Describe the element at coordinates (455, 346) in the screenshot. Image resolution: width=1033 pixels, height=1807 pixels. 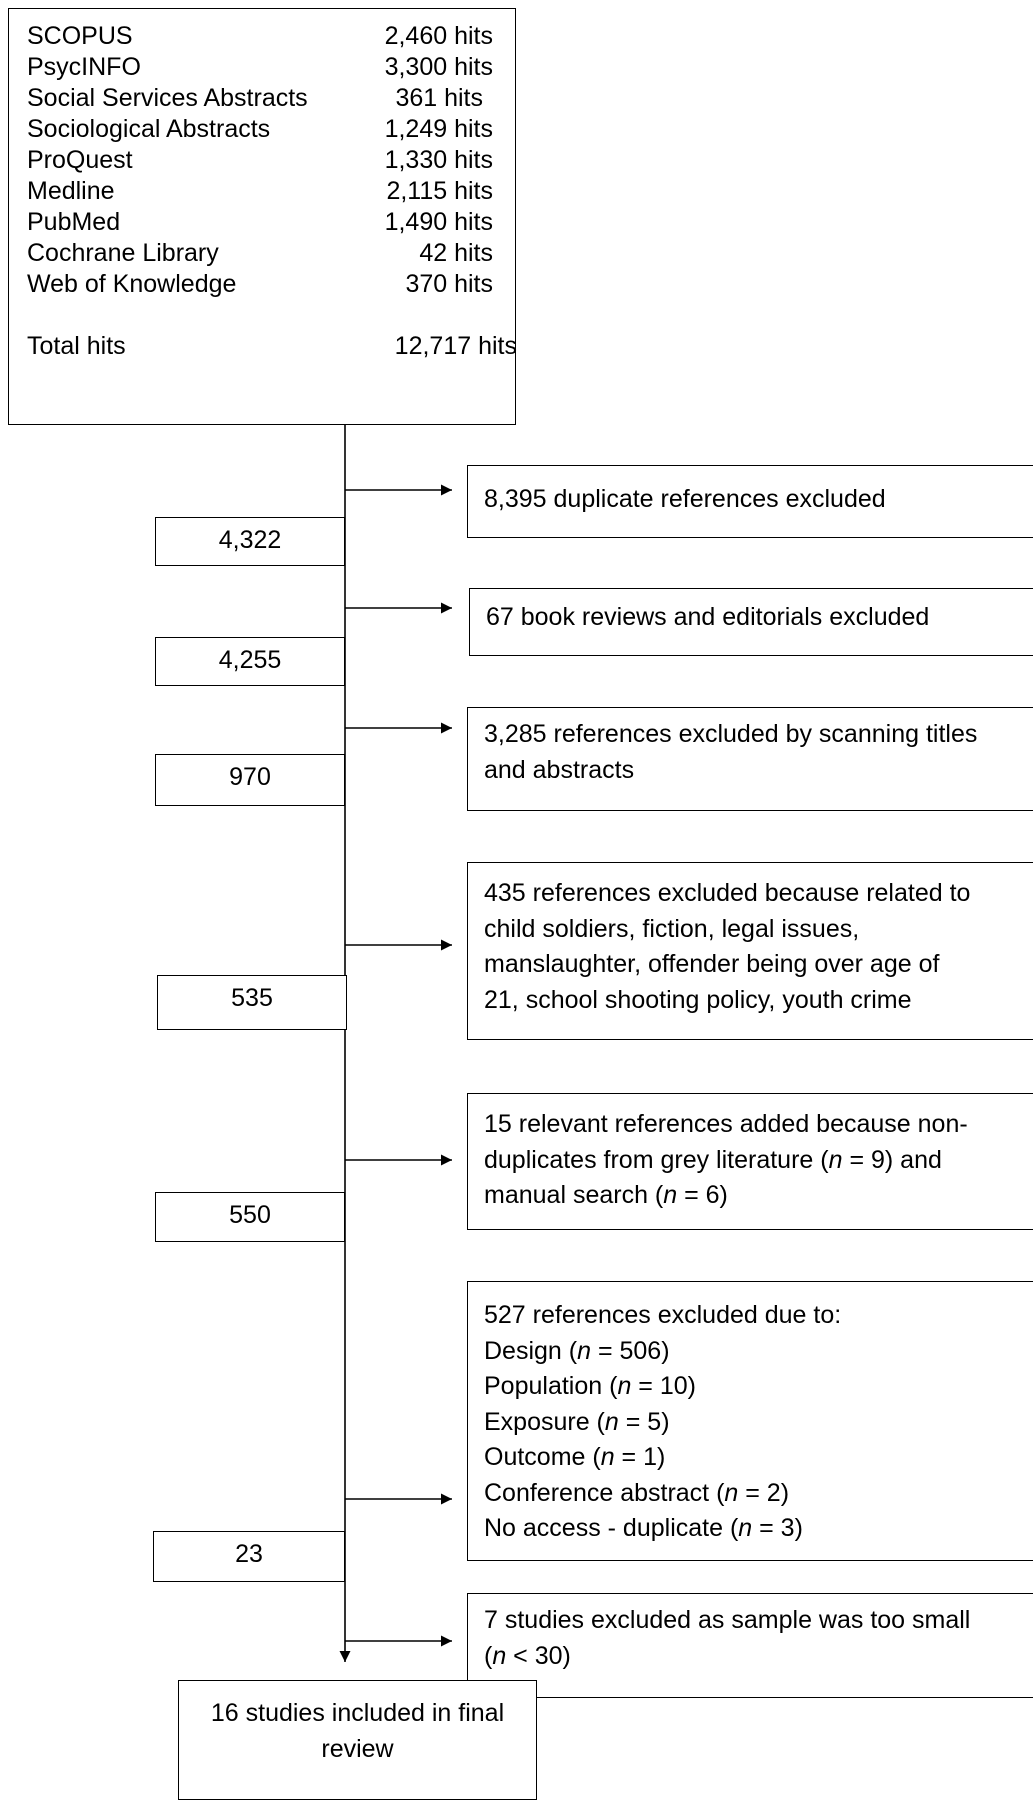
I see `total-hits: 12,717 hits` at that location.